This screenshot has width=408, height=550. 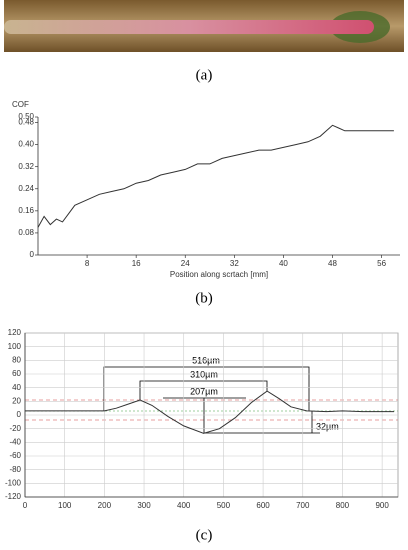 I want to click on x-tick-label: 700, so click(x=303, y=505).